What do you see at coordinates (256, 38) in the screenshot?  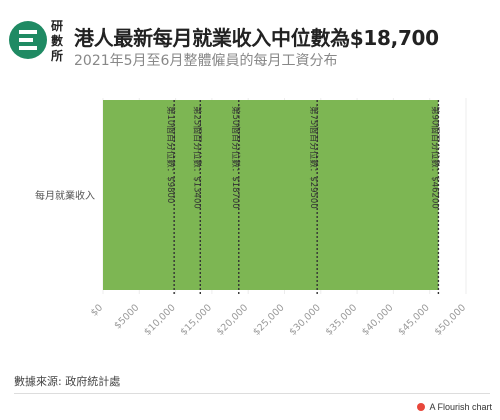 I see `chart-title: 港人最新每月就業收入中位數為$18,700` at bounding box center [256, 38].